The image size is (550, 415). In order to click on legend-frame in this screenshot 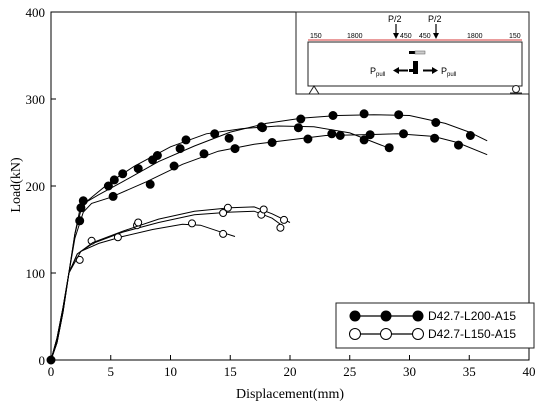, I will do `click(435, 325)`.